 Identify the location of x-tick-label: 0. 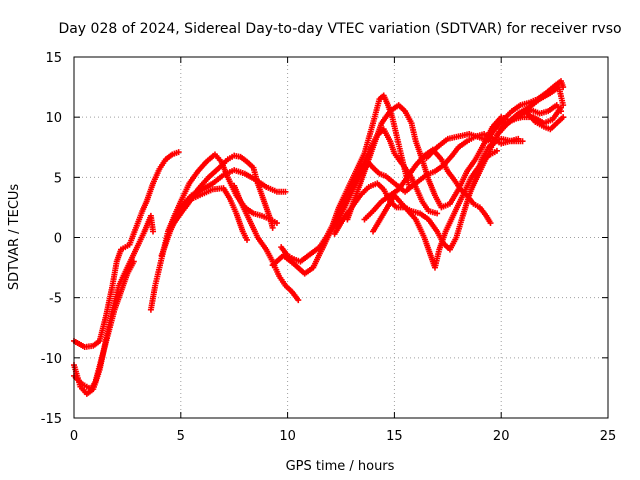
(74, 436).